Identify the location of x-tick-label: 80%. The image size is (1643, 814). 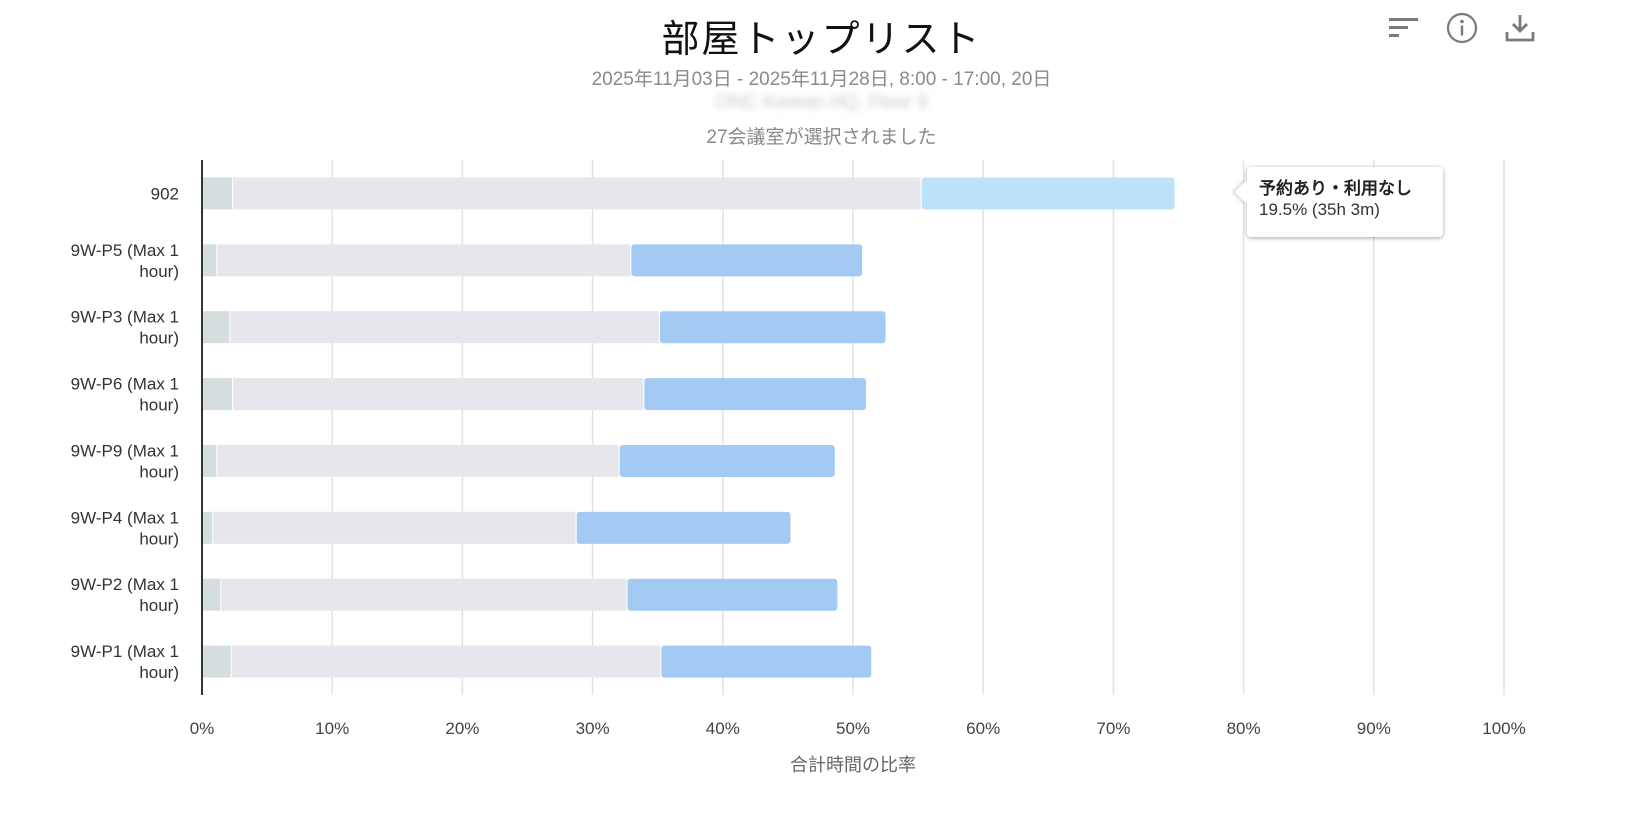
(1244, 728).